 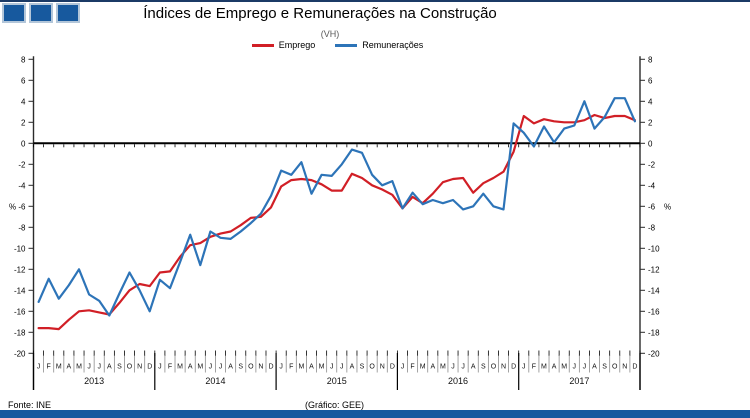 What do you see at coordinates (458, 381) in the screenshot?
I see `svg-text: 2016` at bounding box center [458, 381].